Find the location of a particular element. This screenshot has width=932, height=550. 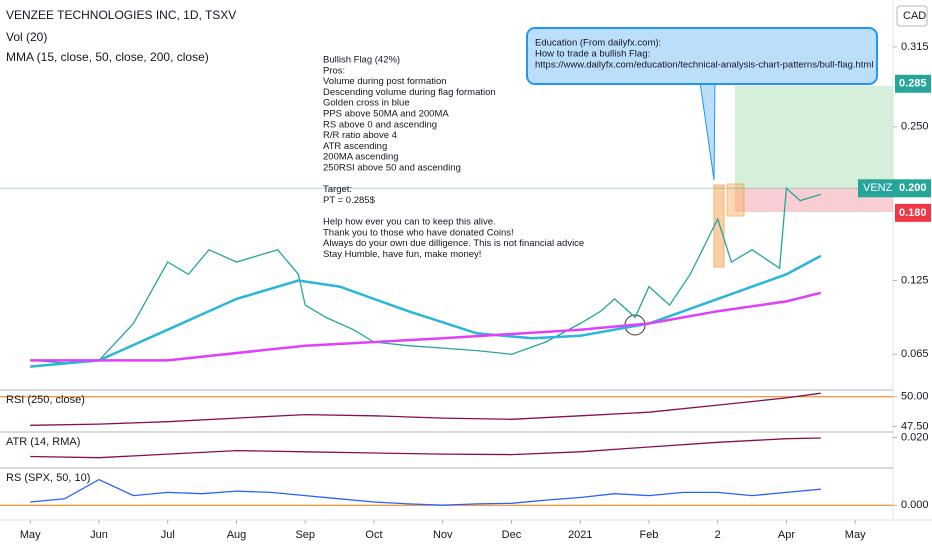

callout-line: How to trade a bullish Flag: is located at coordinates (592, 54).